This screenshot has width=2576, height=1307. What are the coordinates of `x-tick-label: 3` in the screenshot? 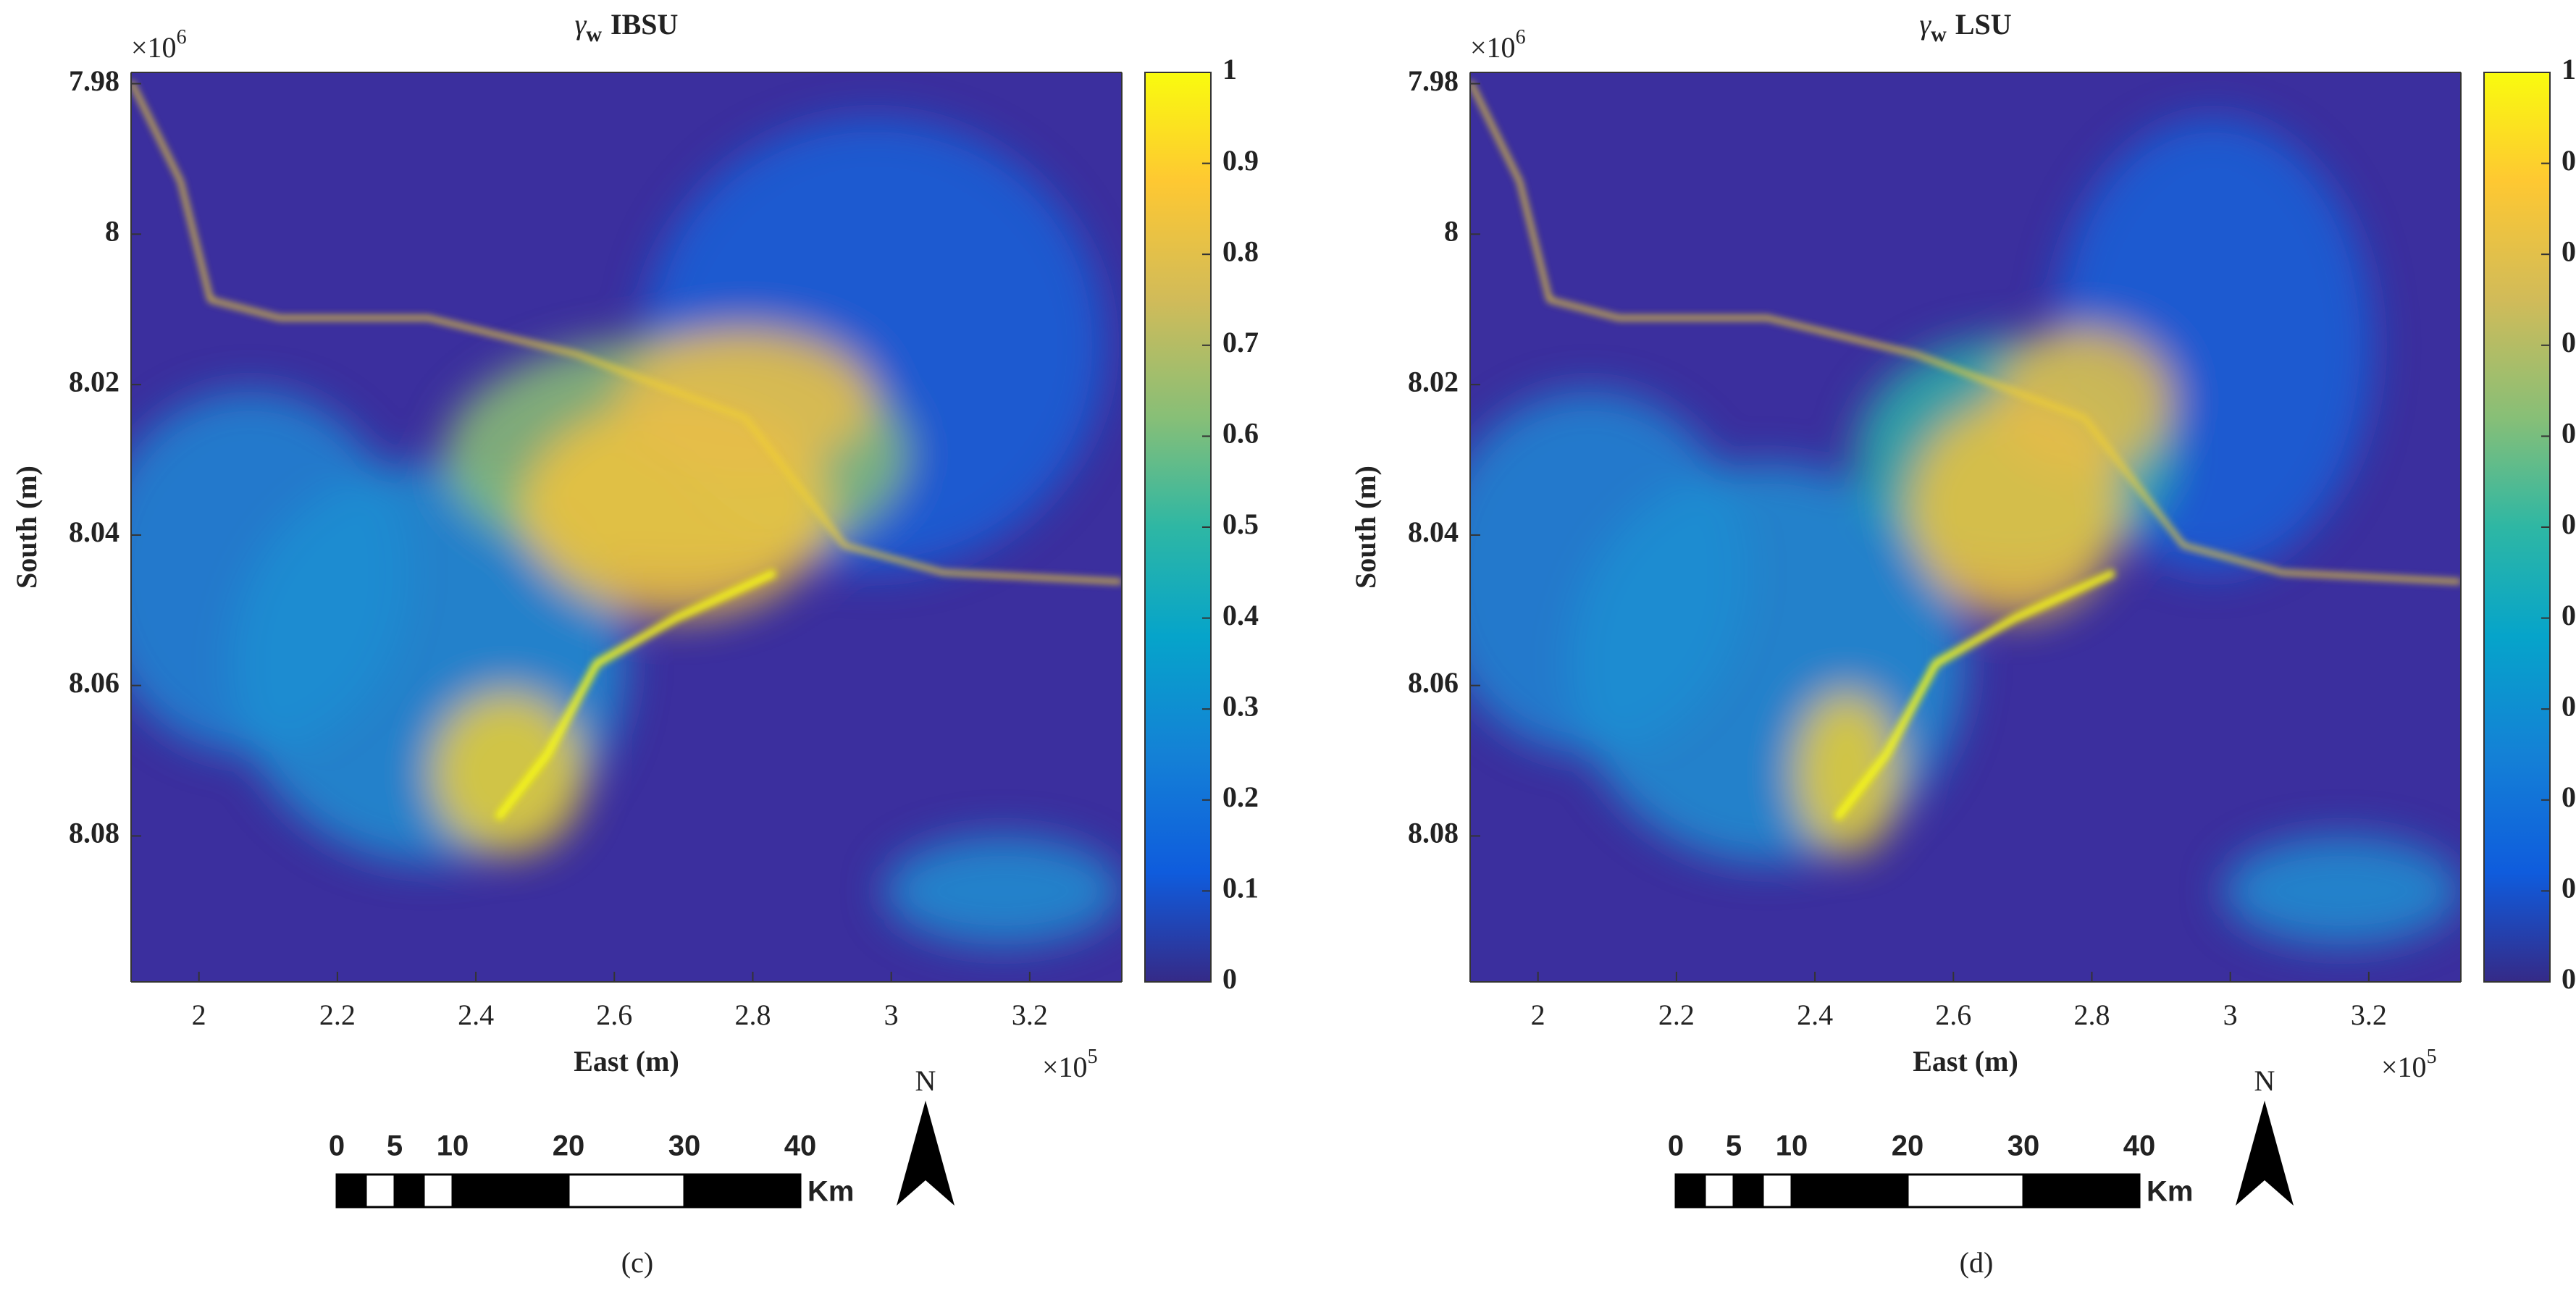 It's located at (891, 1015).